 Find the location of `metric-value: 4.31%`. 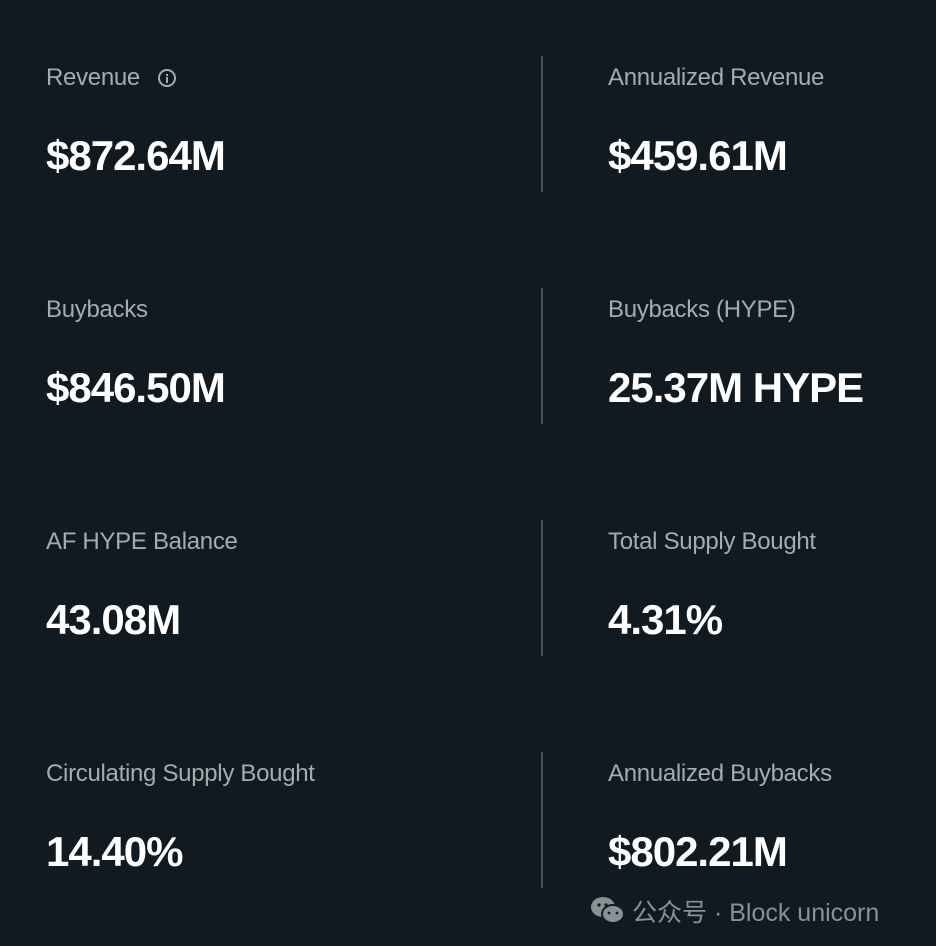

metric-value: 4.31% is located at coordinates (665, 619).